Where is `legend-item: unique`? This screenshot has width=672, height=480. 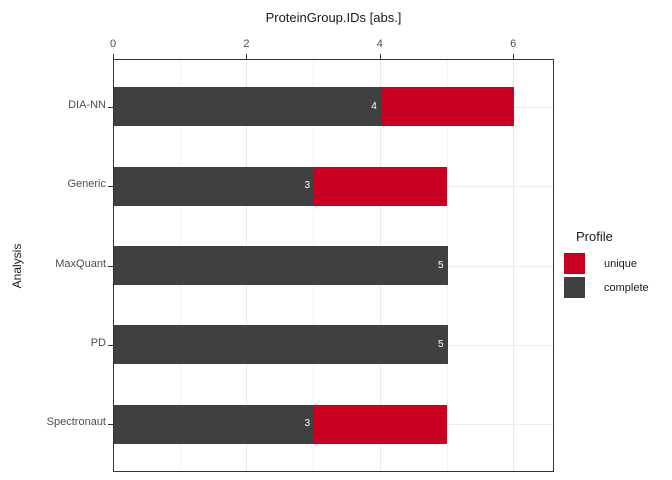
legend-item: unique is located at coordinates (616, 263).